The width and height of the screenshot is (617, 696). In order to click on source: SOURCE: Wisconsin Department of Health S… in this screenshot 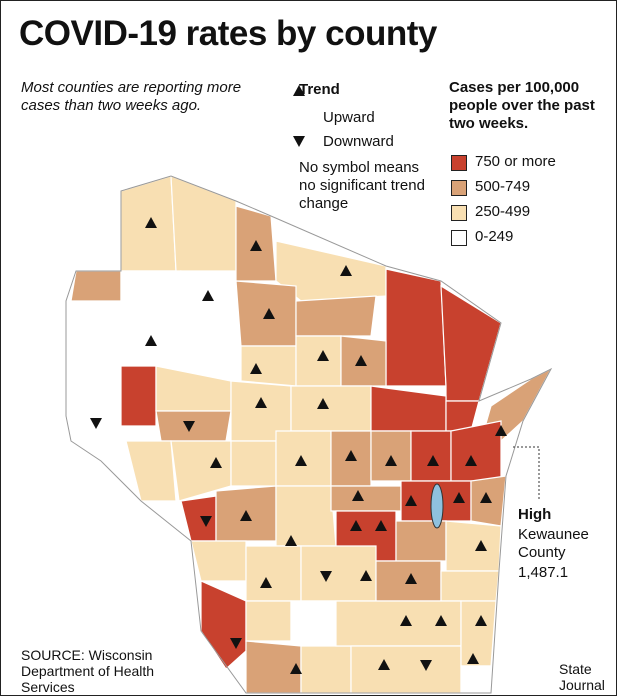, I will do `click(88, 671)`.